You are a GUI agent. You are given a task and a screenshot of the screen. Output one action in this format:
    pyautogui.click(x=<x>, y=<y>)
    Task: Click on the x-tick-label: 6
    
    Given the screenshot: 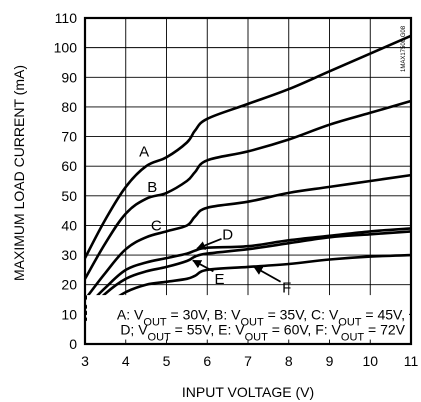 What is the action you would take?
    pyautogui.click(x=207, y=361)
    